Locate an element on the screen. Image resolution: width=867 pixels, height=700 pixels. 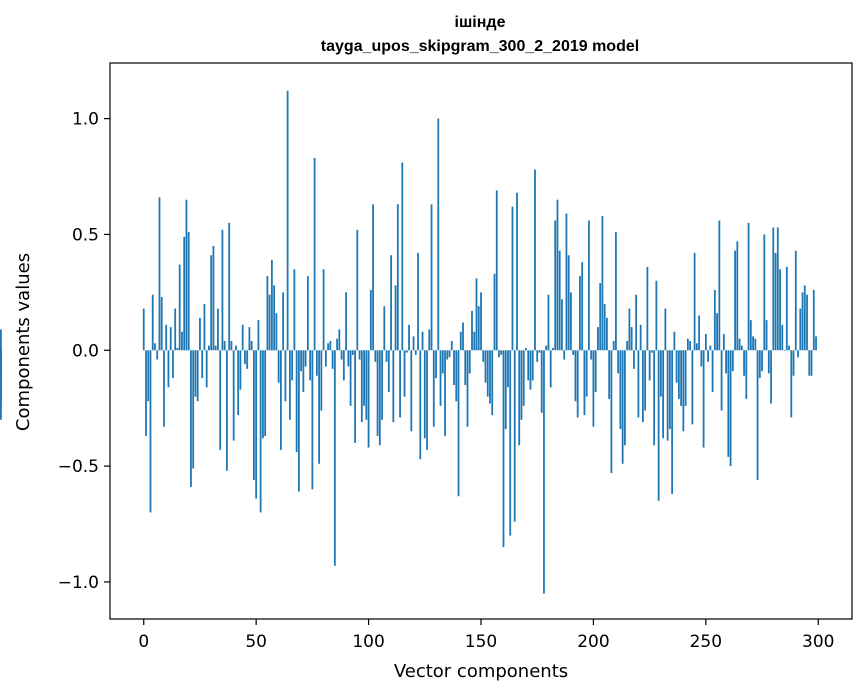
y-tick-label: 0.0 is located at coordinates (85, 351).